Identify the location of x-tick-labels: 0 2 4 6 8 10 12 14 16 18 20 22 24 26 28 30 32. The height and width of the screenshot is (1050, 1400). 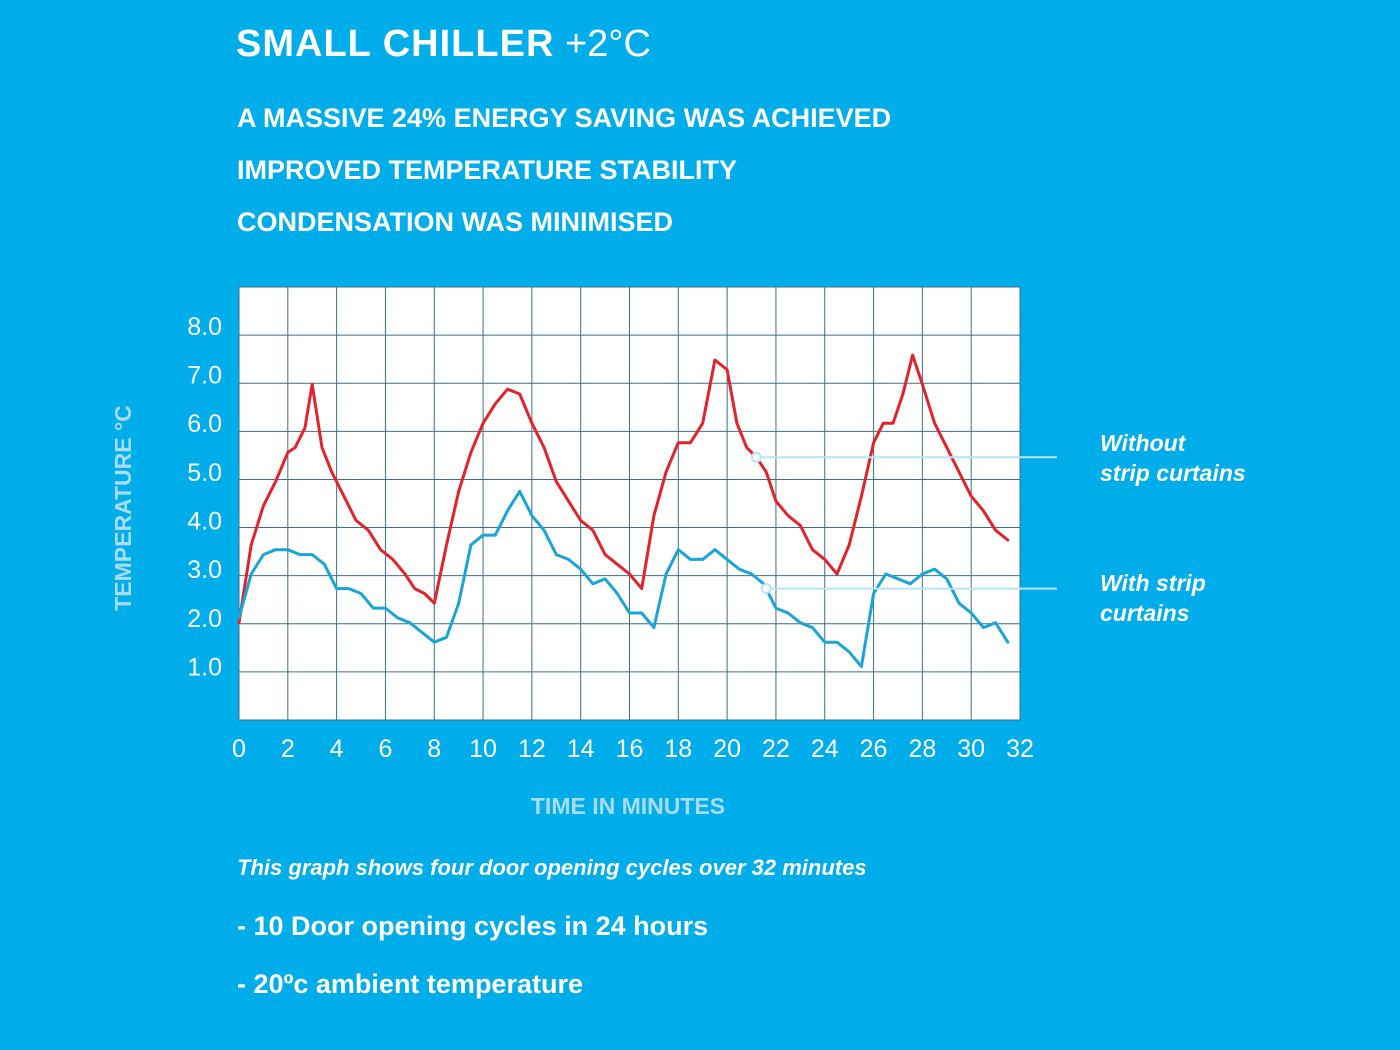
(633, 749).